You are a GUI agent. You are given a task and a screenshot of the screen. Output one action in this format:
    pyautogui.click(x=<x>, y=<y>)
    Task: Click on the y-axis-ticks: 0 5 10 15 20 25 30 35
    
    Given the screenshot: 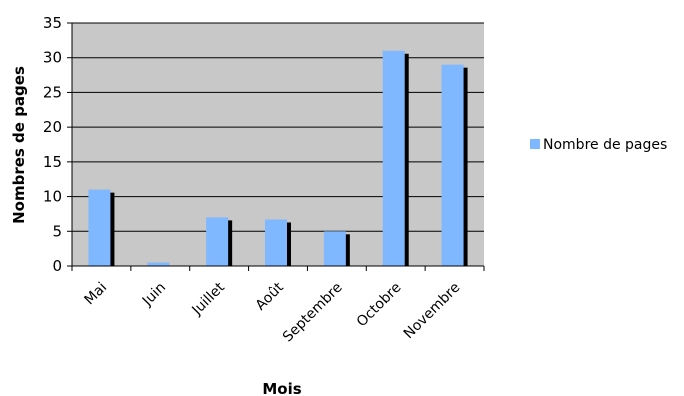 What is the action you would take?
    pyautogui.click(x=57, y=144)
    